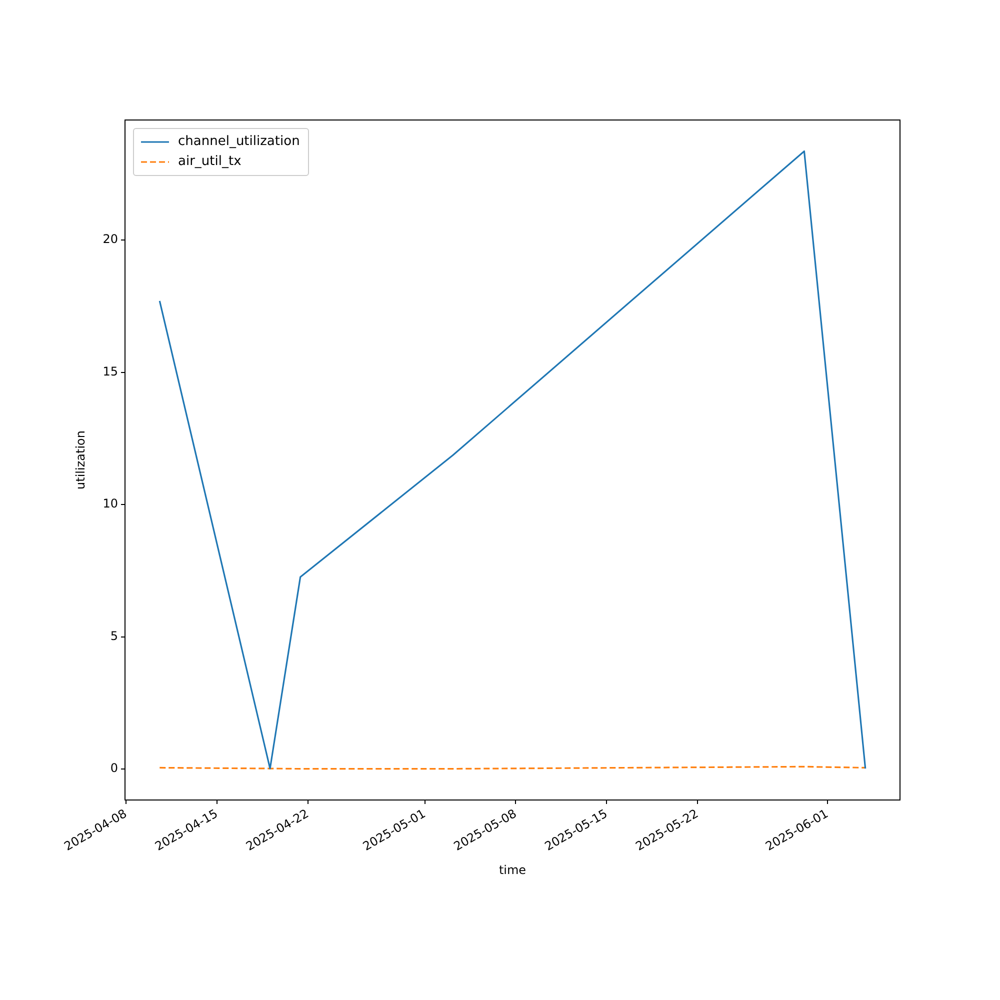  I want to click on y-tick-label: 5, so click(114, 635).